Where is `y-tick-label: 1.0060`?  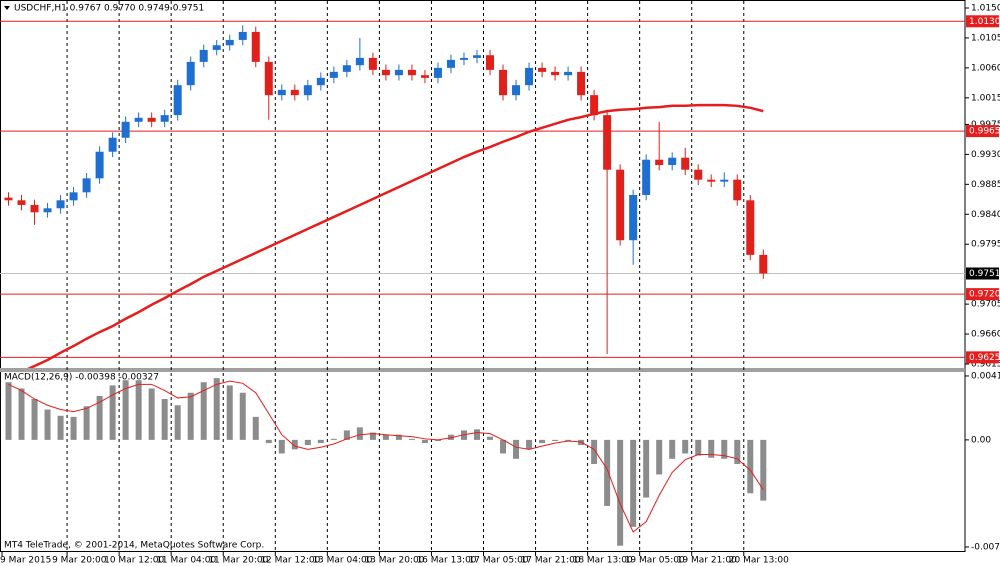
y-tick-label: 1.0060 is located at coordinates (985, 68).